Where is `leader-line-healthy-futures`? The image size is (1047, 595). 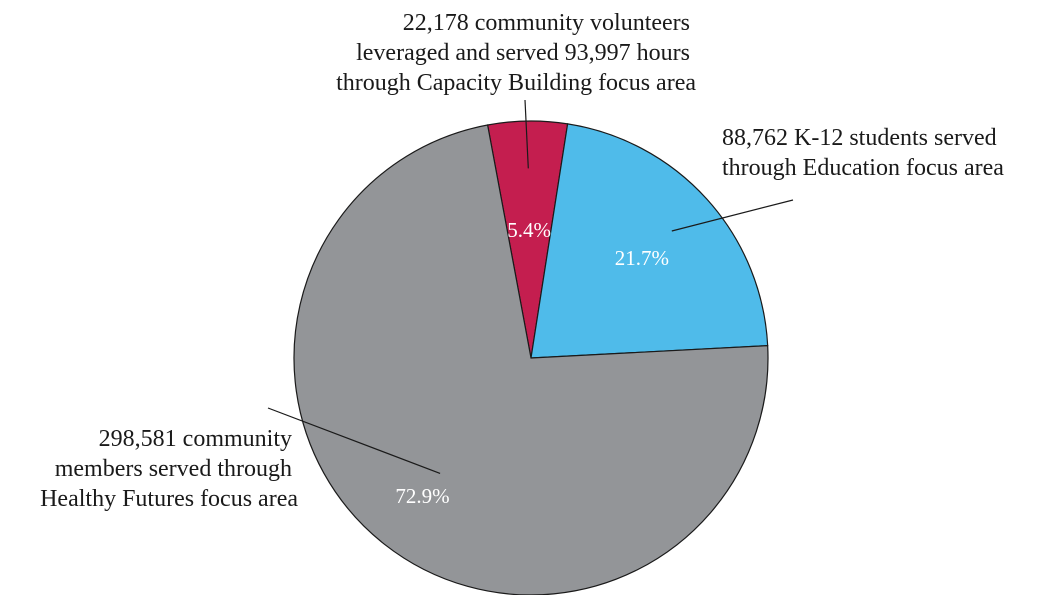 leader-line-healthy-futures is located at coordinates (354, 440).